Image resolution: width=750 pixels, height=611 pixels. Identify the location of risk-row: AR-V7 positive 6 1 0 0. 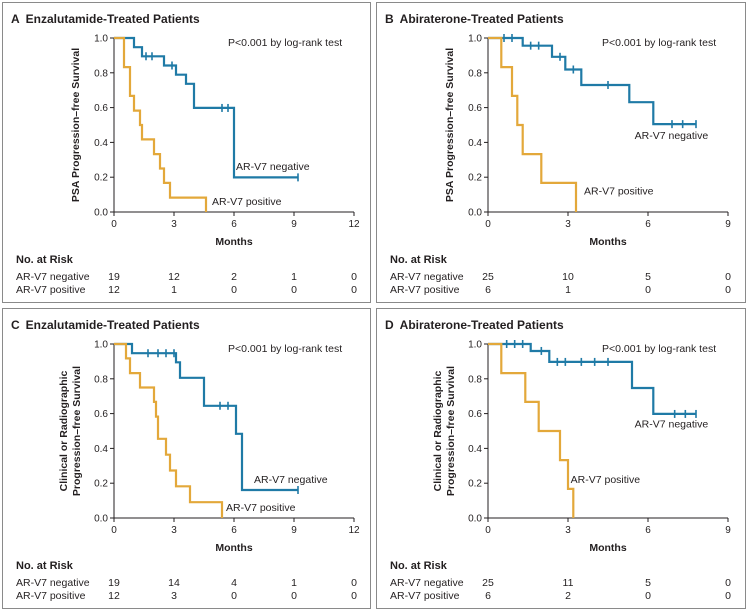
(567, 290).